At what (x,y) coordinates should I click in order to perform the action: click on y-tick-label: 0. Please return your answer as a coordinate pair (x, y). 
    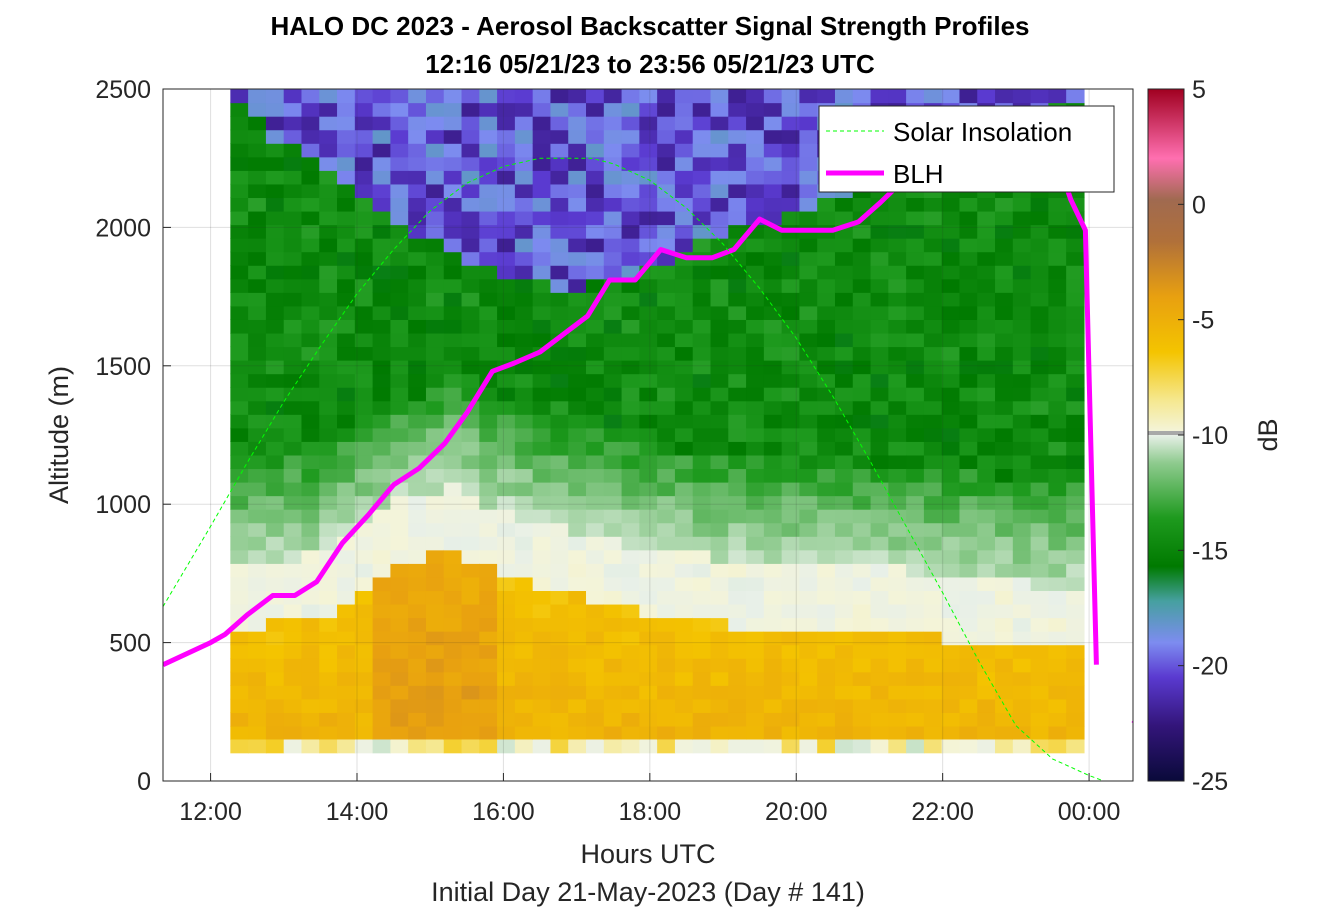
    Looking at the image, I should click on (144, 782).